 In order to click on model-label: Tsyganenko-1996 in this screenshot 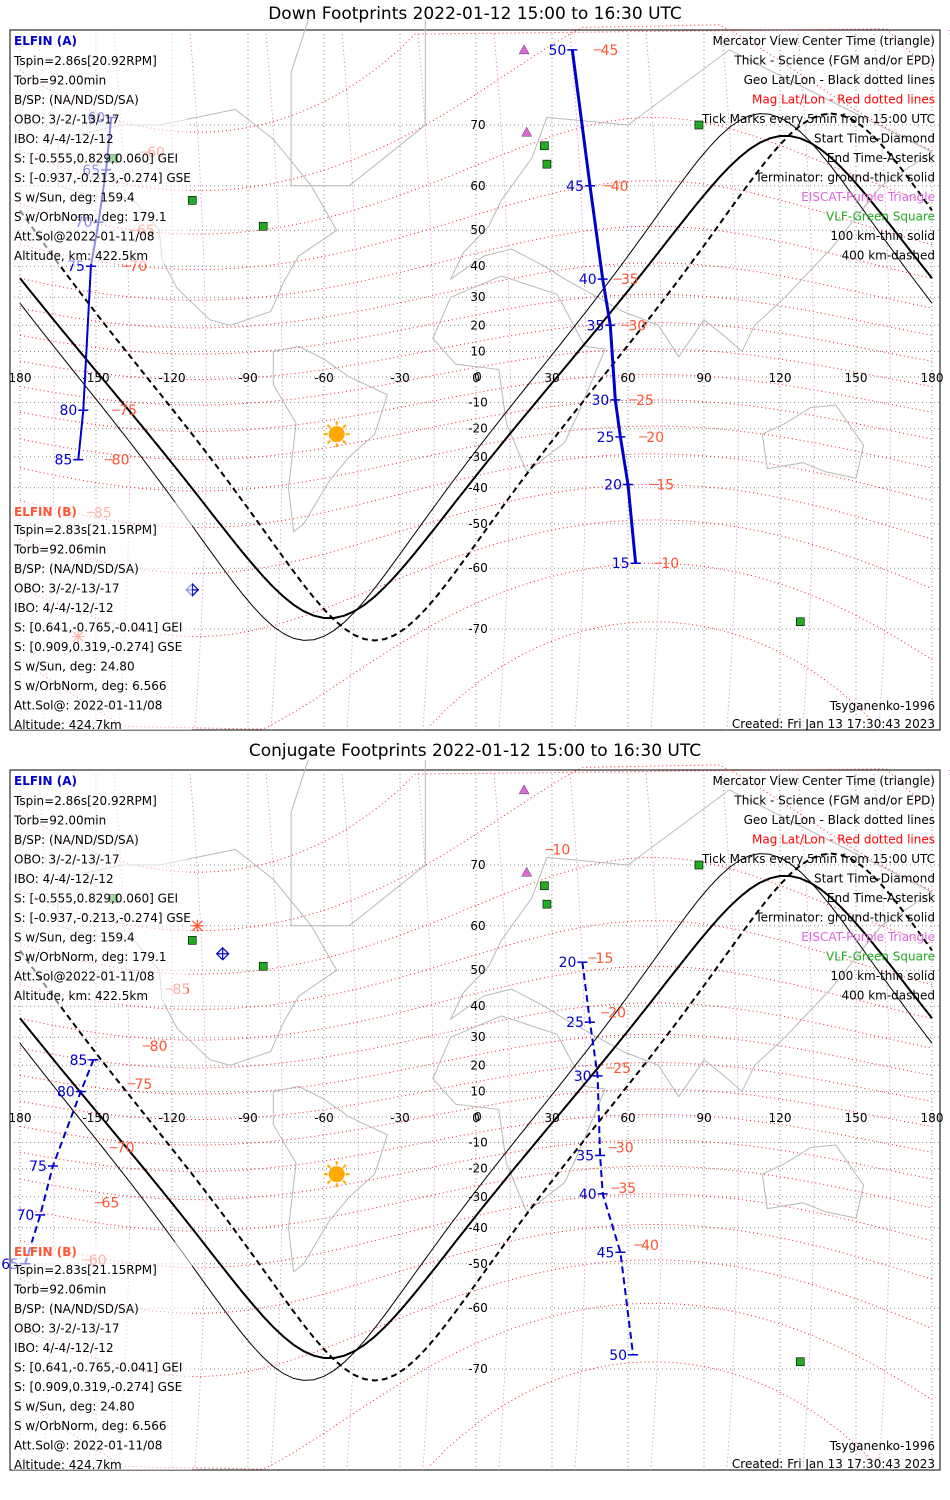, I will do `click(882, 1446)`.